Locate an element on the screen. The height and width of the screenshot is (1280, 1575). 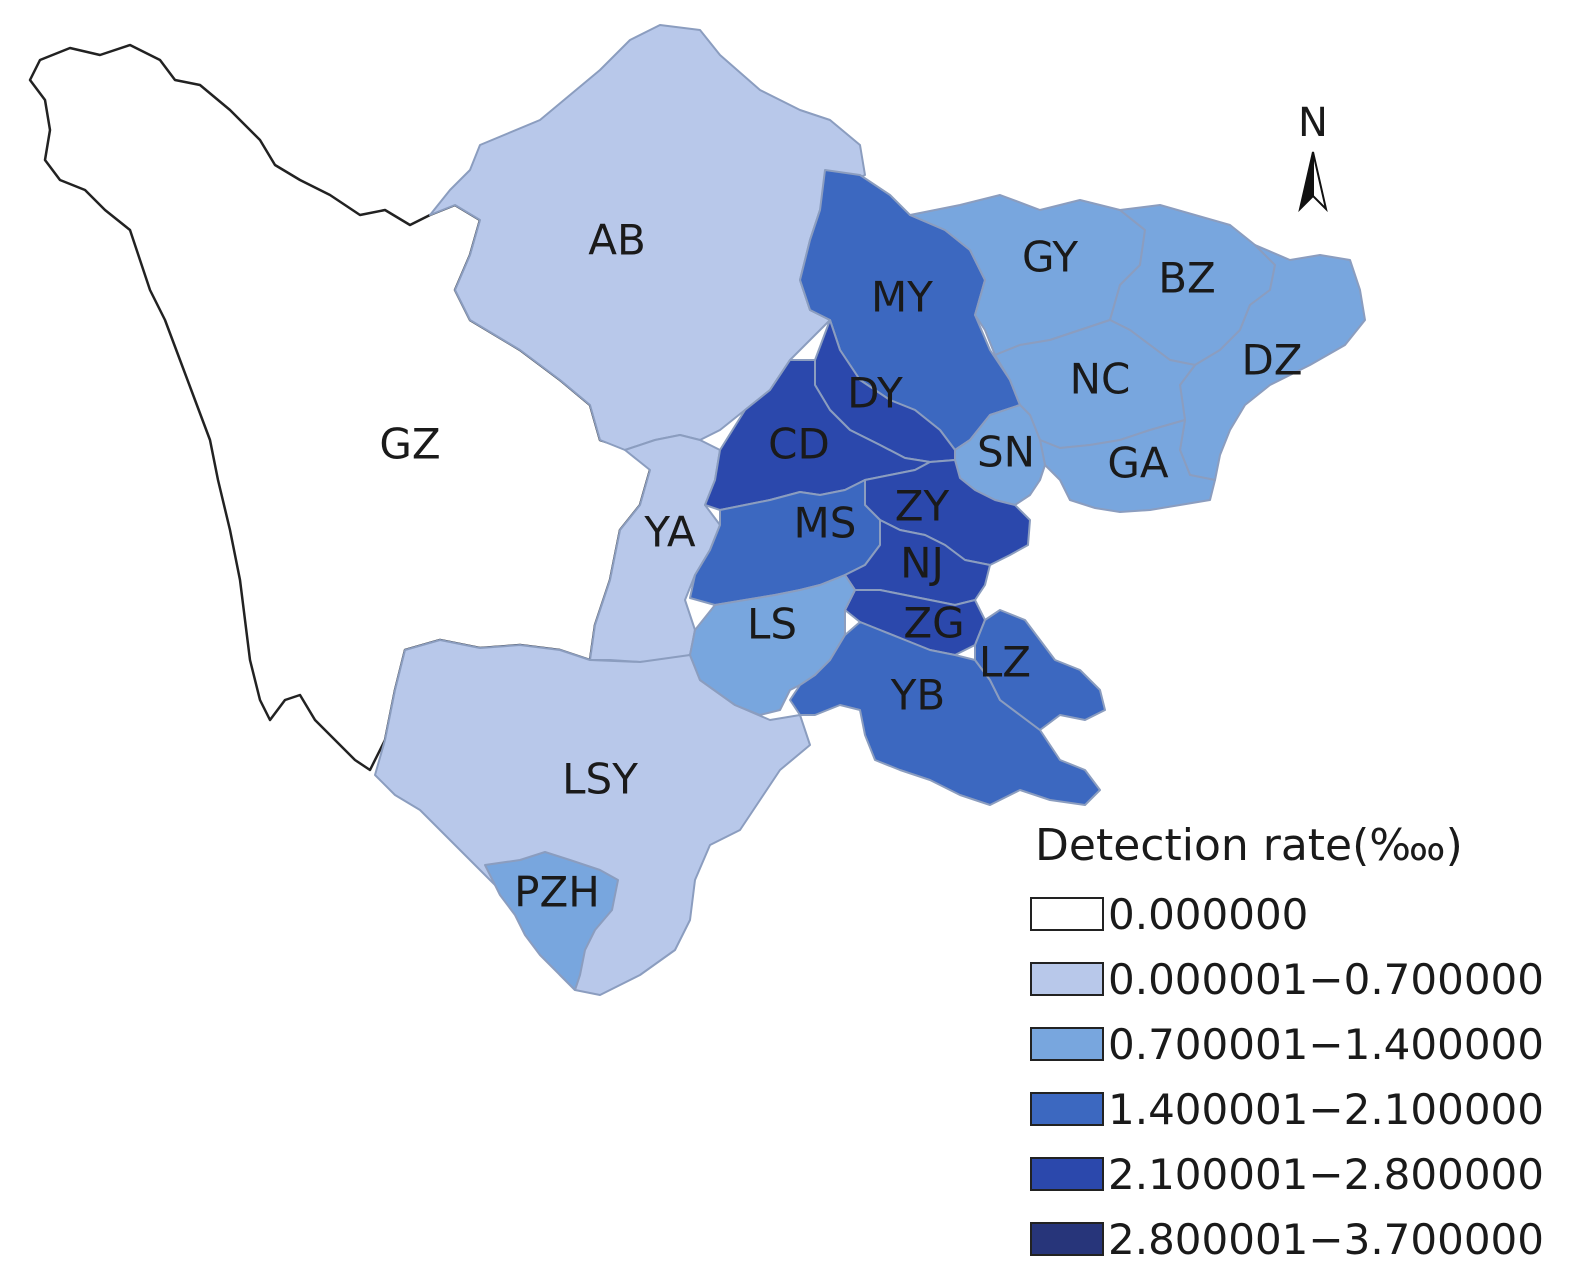
region-label: AB is located at coordinates (617, 240).